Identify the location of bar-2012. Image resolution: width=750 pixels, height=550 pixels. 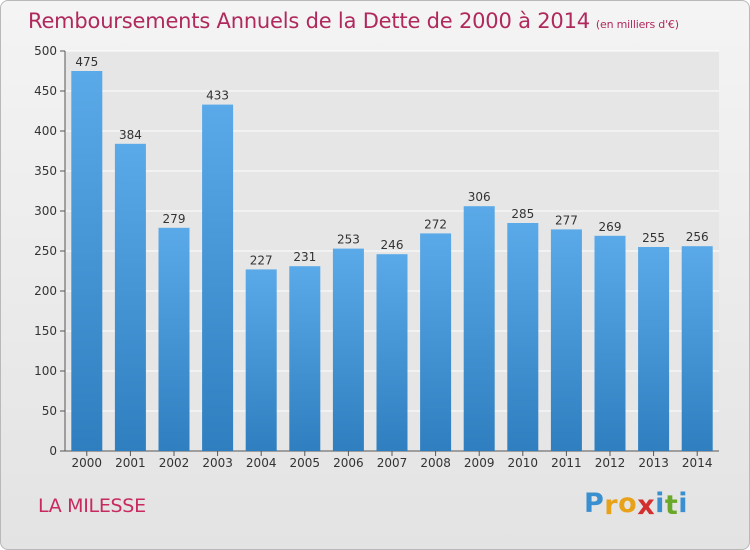
(610, 343).